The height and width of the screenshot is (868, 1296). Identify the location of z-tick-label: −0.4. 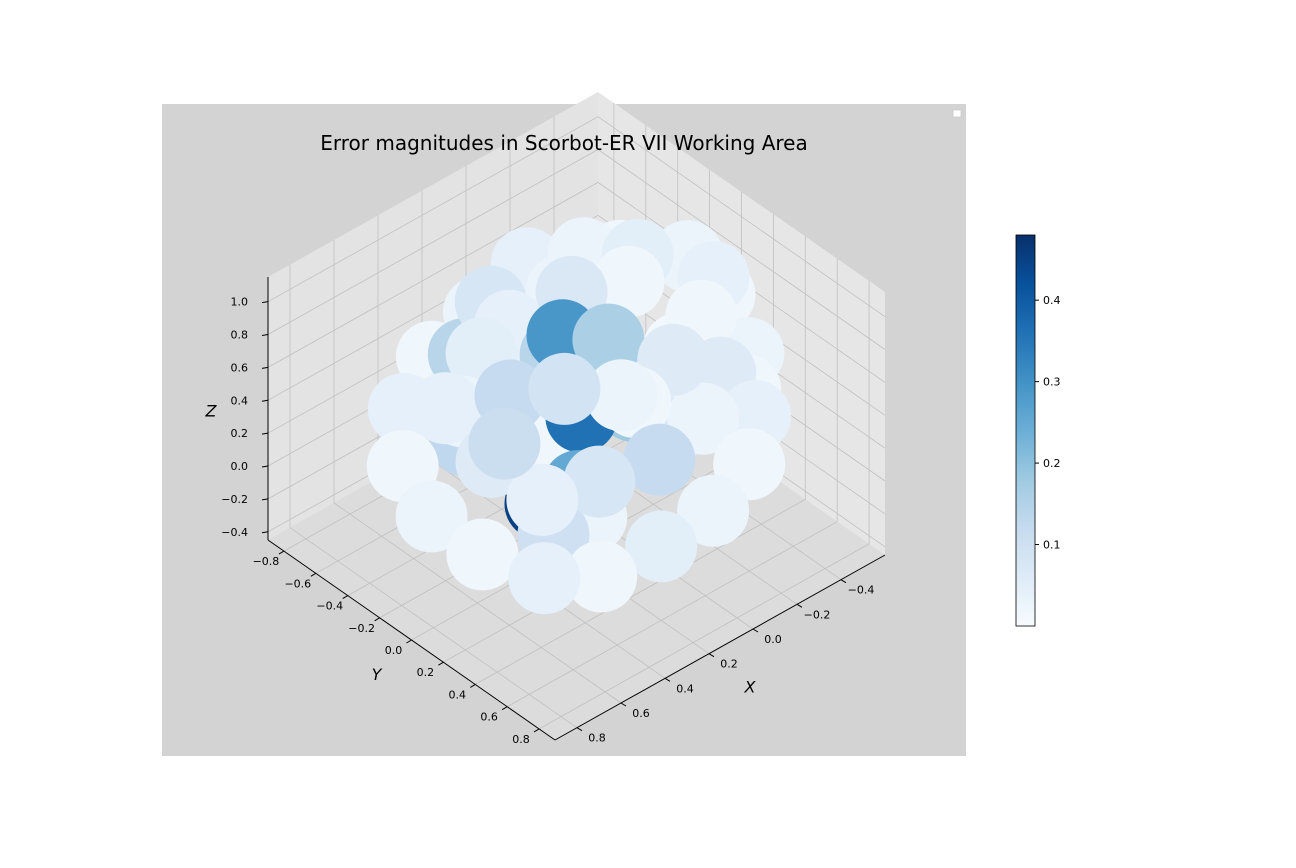
(234, 532).